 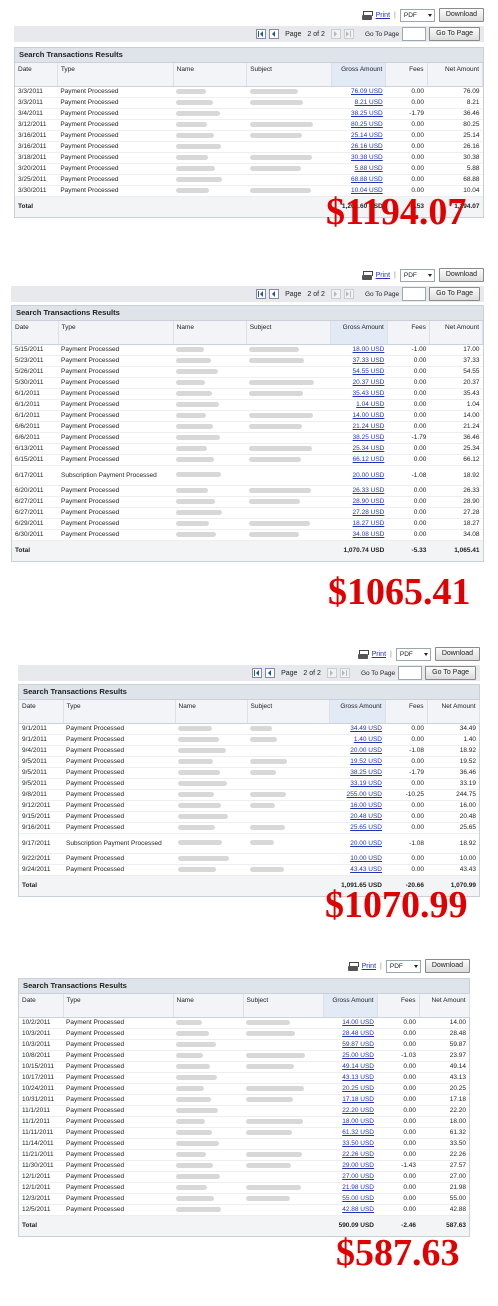 I want to click on gross-amount-link: 20.48 USD, so click(x=366, y=816).